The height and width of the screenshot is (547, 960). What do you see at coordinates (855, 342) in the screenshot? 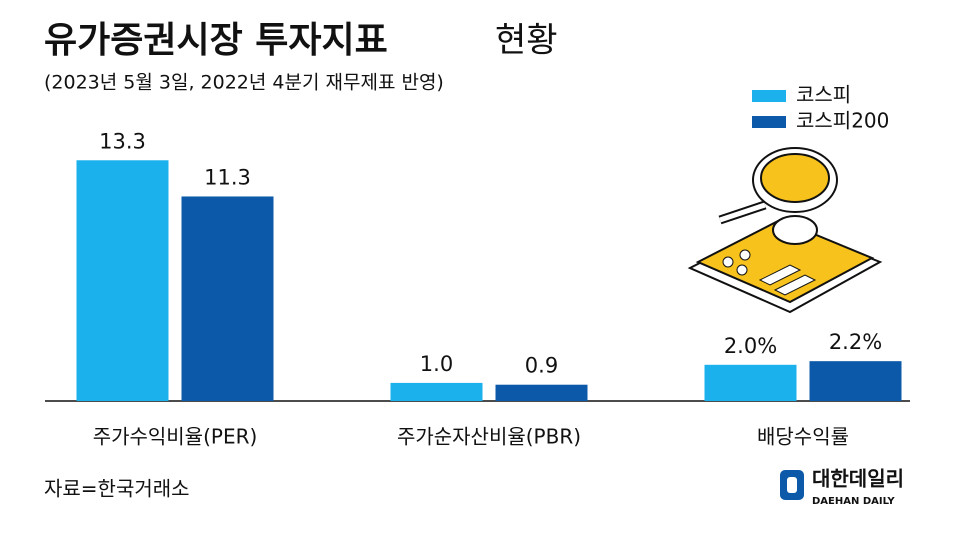
I see `bar-value-label: 2.2%` at bounding box center [855, 342].